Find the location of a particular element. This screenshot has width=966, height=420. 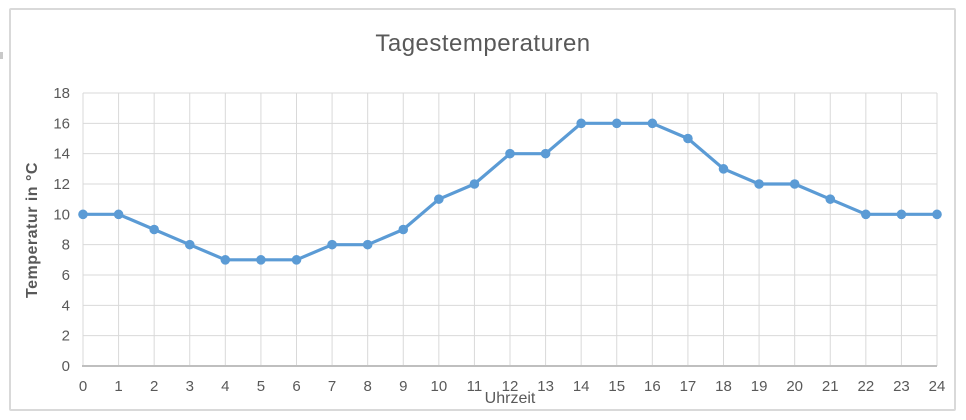

screenshot-edge-artifact is located at coordinates (1, 55).